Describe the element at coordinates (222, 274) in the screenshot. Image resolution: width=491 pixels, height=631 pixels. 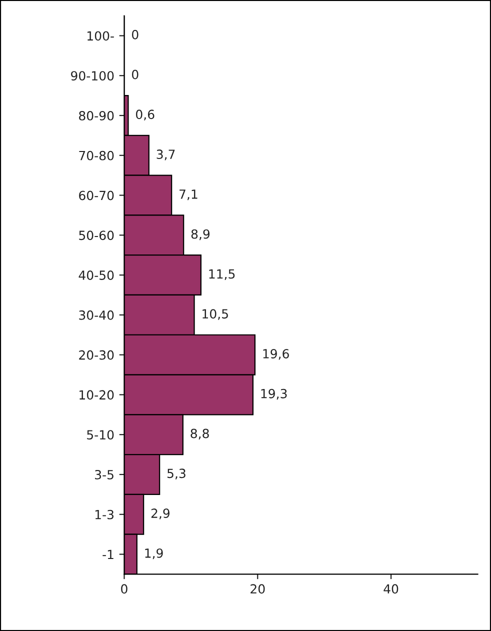
I see `data-label: 11,5` at that location.